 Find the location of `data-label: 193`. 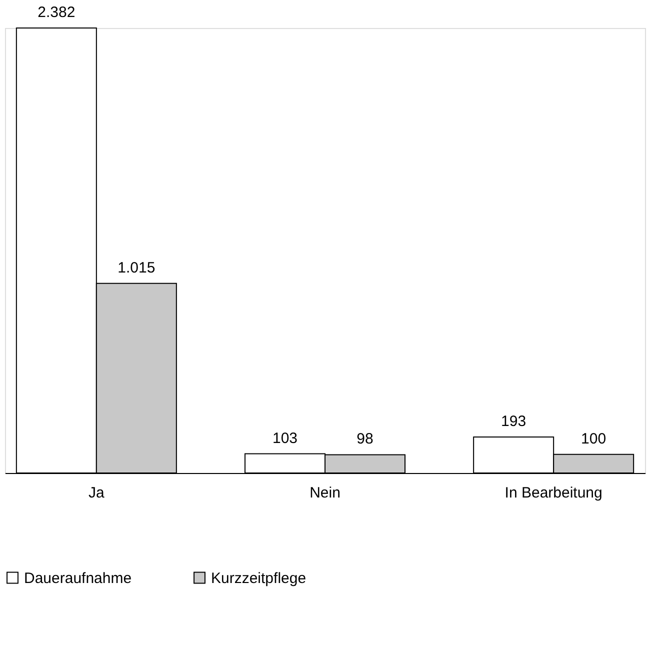

data-label: 193 is located at coordinates (513, 421).